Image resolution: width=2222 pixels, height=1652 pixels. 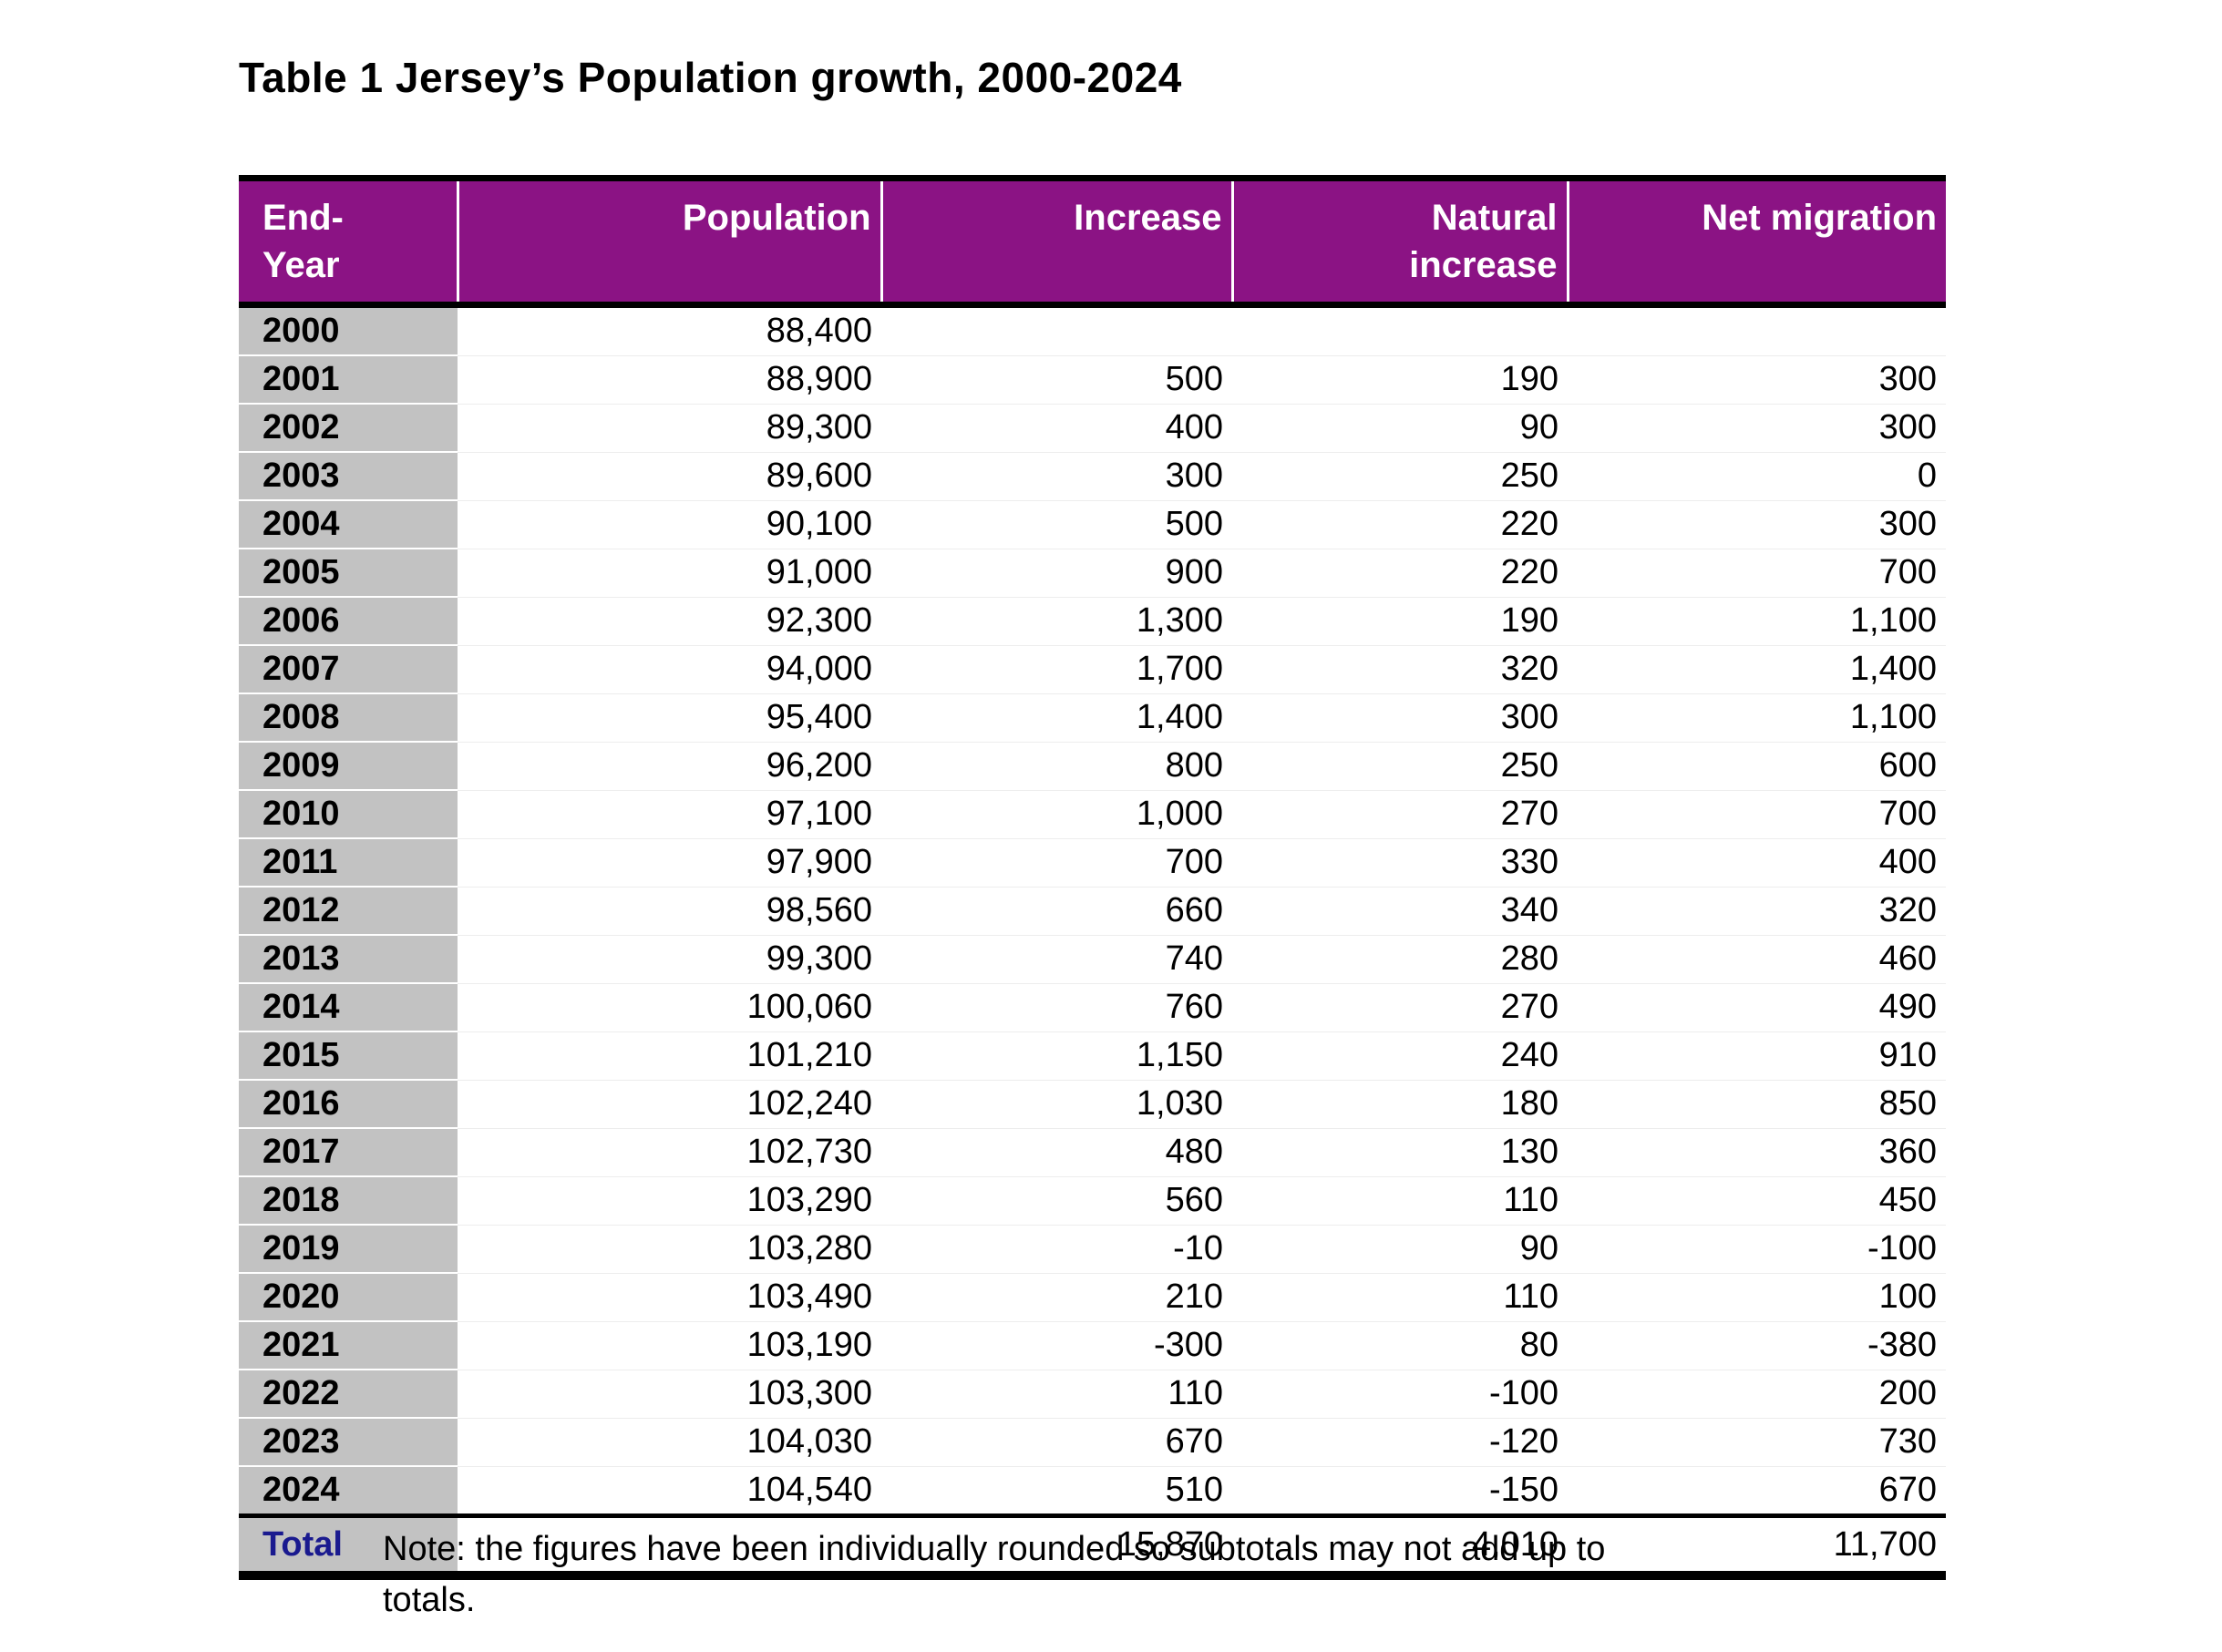 What do you see at coordinates (670, 427) in the screenshot?
I see `population-value: 89,300` at bounding box center [670, 427].